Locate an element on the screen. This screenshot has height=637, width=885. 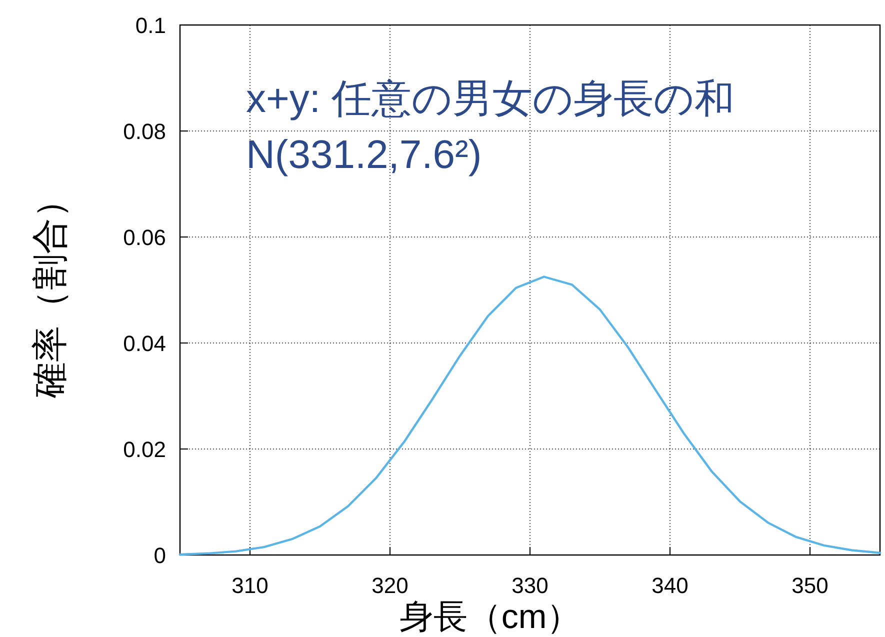
x-tick-label: 340 is located at coordinates (670, 585).